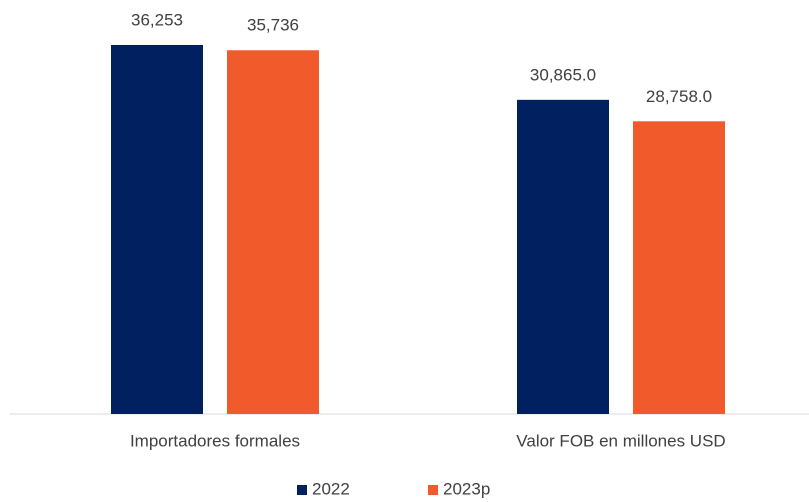  What do you see at coordinates (273, 25) in the screenshot?
I see `value-label: 35,736` at bounding box center [273, 25].